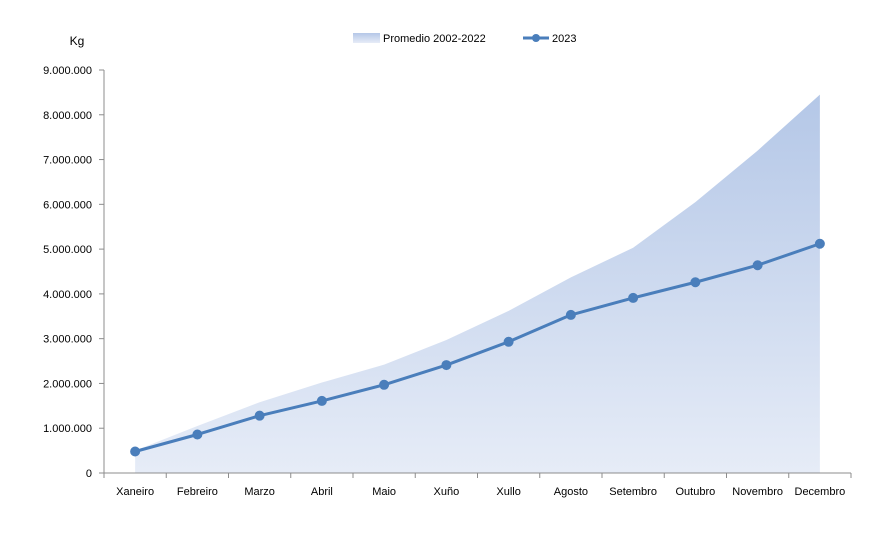 The width and height of the screenshot is (895, 556). Describe the element at coordinates (633, 492) in the screenshot. I see `x-tick-label: Setembro` at that location.